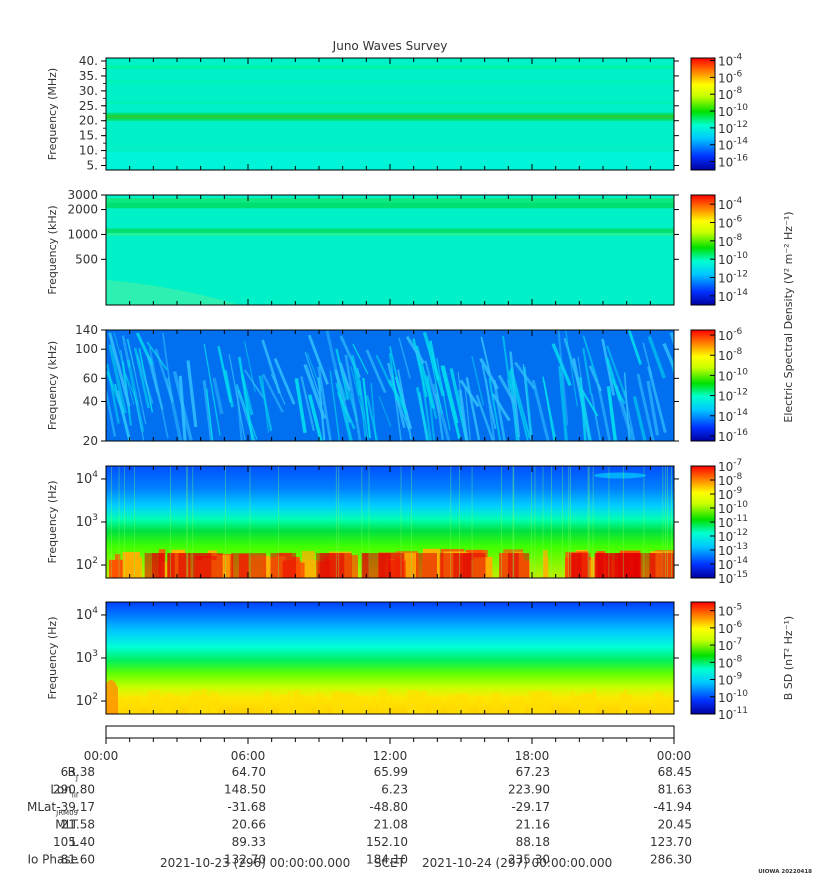 This screenshot has height=880, width=815. What do you see at coordinates (82, 210) in the screenshot?
I see `ytick-label: 2000` at bounding box center [82, 210].